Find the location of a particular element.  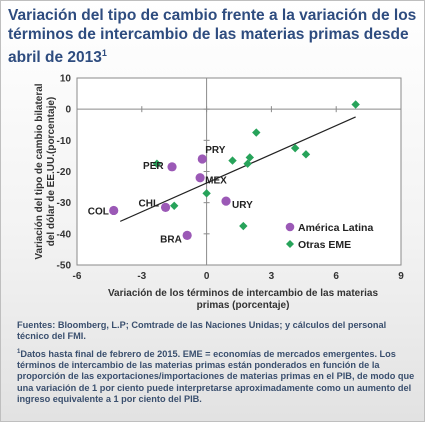

y-tick-label: 0 is located at coordinates (68, 110).